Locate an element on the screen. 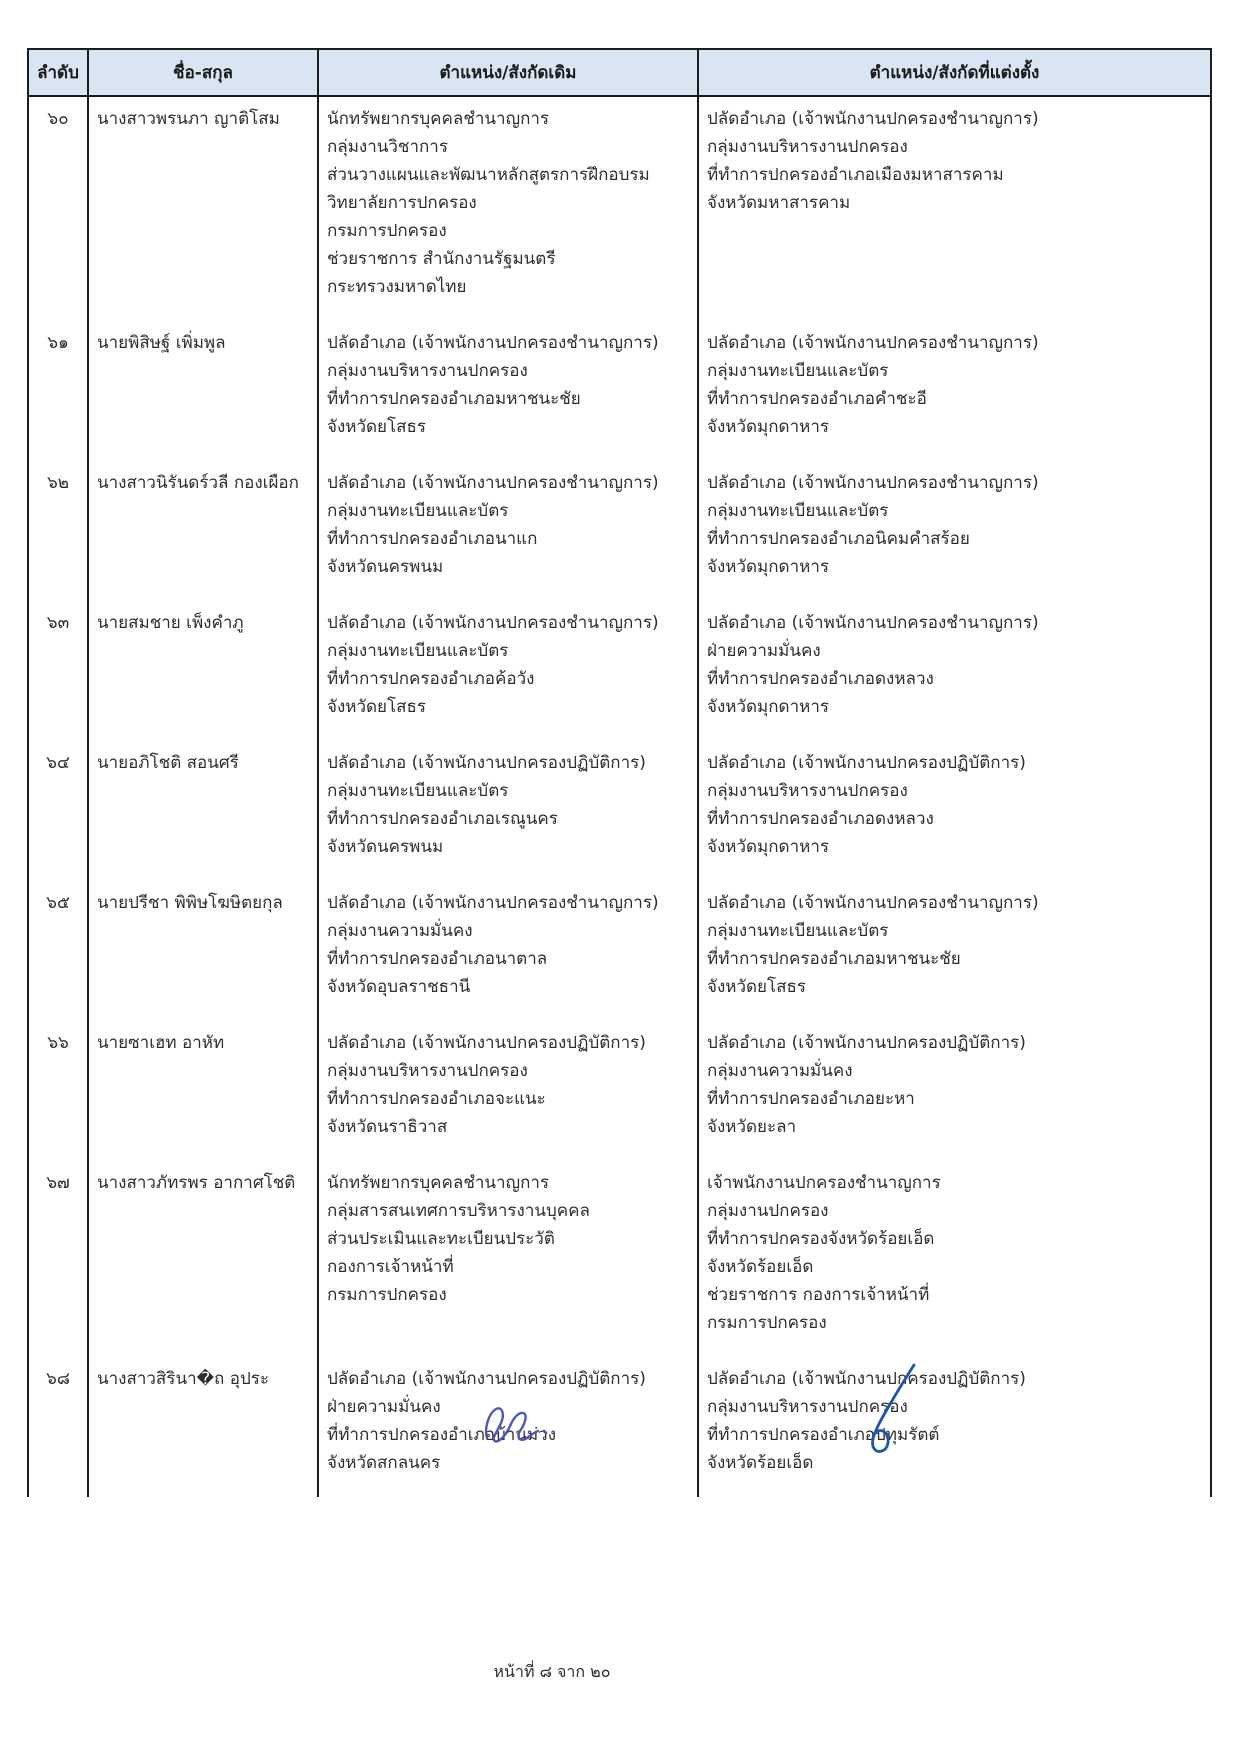 This screenshot has height=1754, width=1240. header-appointed-position: ตำแหน่ง/สังกัดที่แต่งตั้ง is located at coordinates (954, 72).